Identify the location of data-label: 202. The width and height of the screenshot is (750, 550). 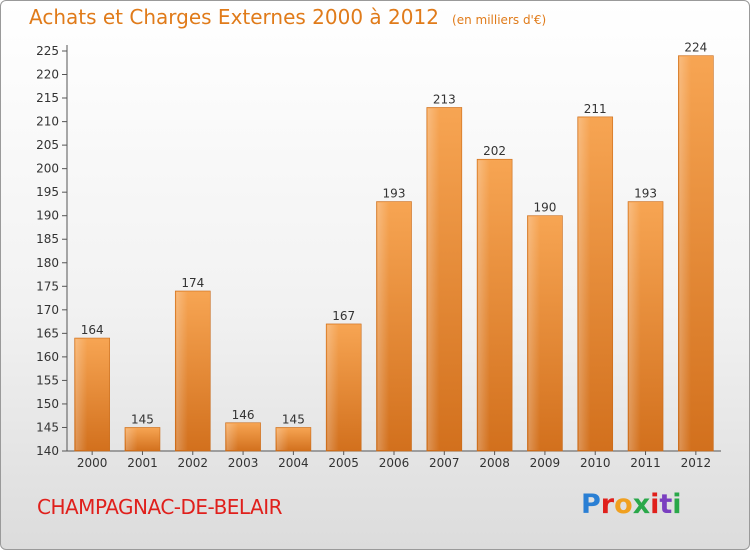
(494, 151).